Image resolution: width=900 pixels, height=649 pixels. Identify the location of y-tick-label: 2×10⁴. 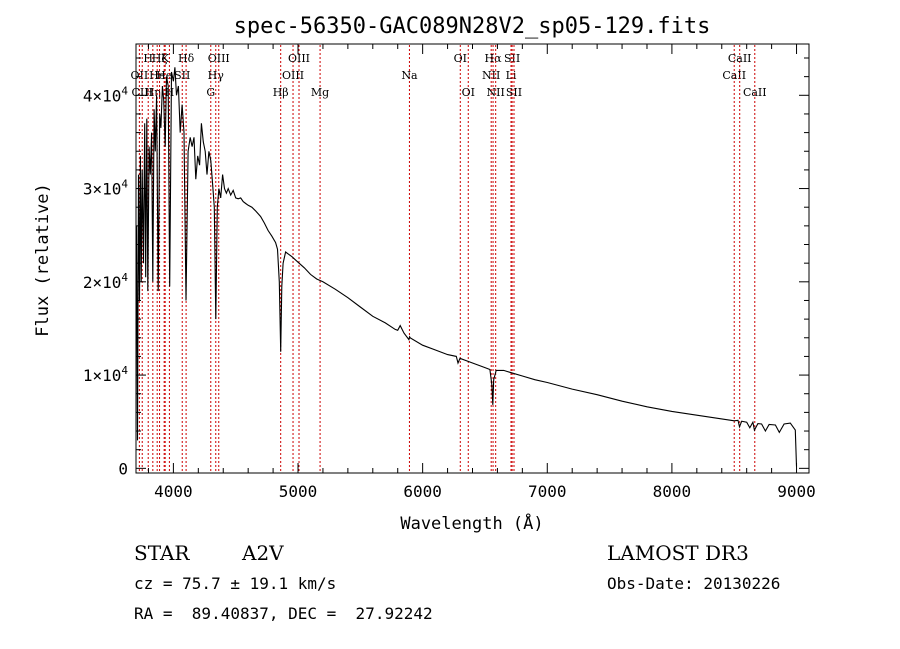
(106, 281).